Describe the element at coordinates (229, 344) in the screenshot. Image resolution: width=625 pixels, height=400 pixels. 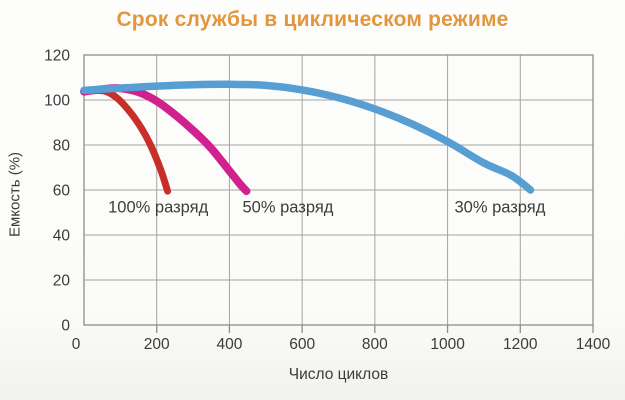
I see `x-tick-label-400: 400` at that location.